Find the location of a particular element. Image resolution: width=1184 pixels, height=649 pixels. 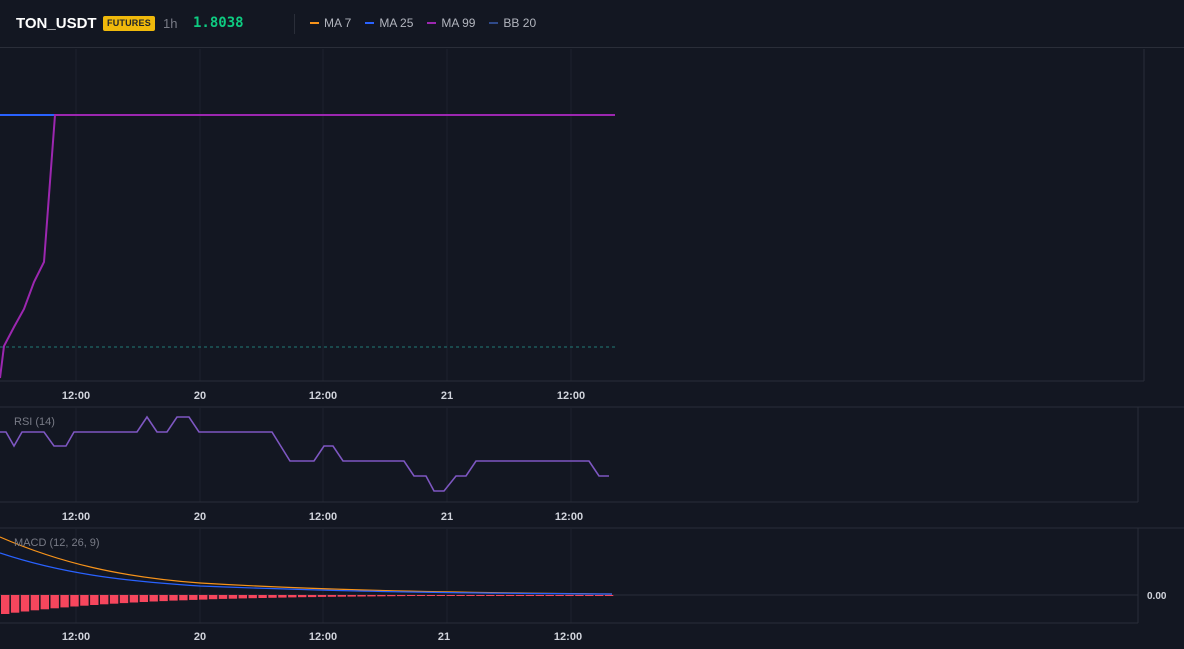

legend-item-ma99: MA 99 is located at coordinates (451, 23).